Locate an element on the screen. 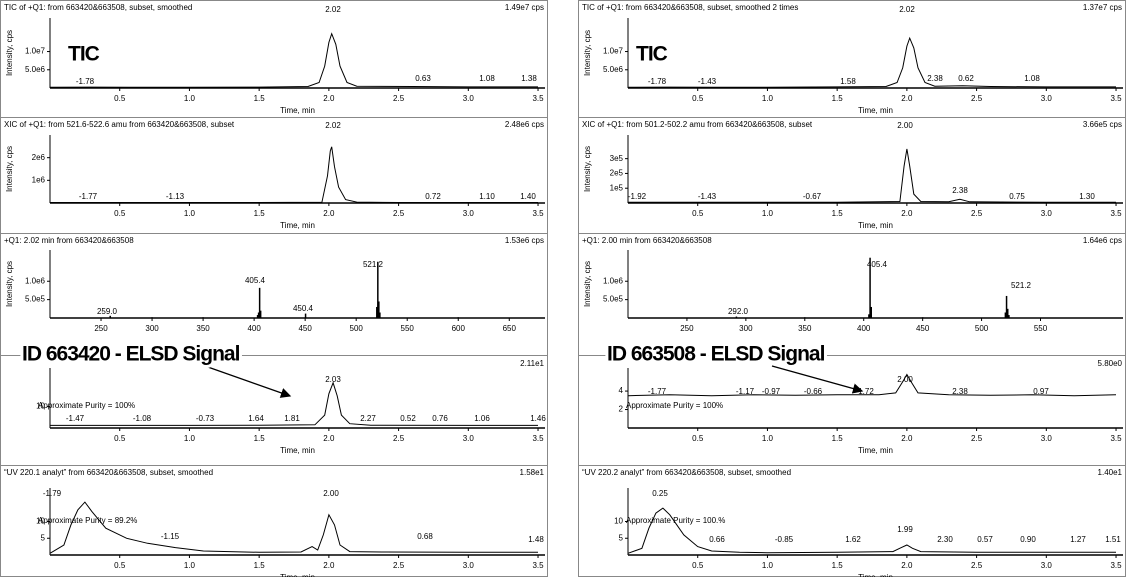  peak-label: 0.76 is located at coordinates (440, 418).